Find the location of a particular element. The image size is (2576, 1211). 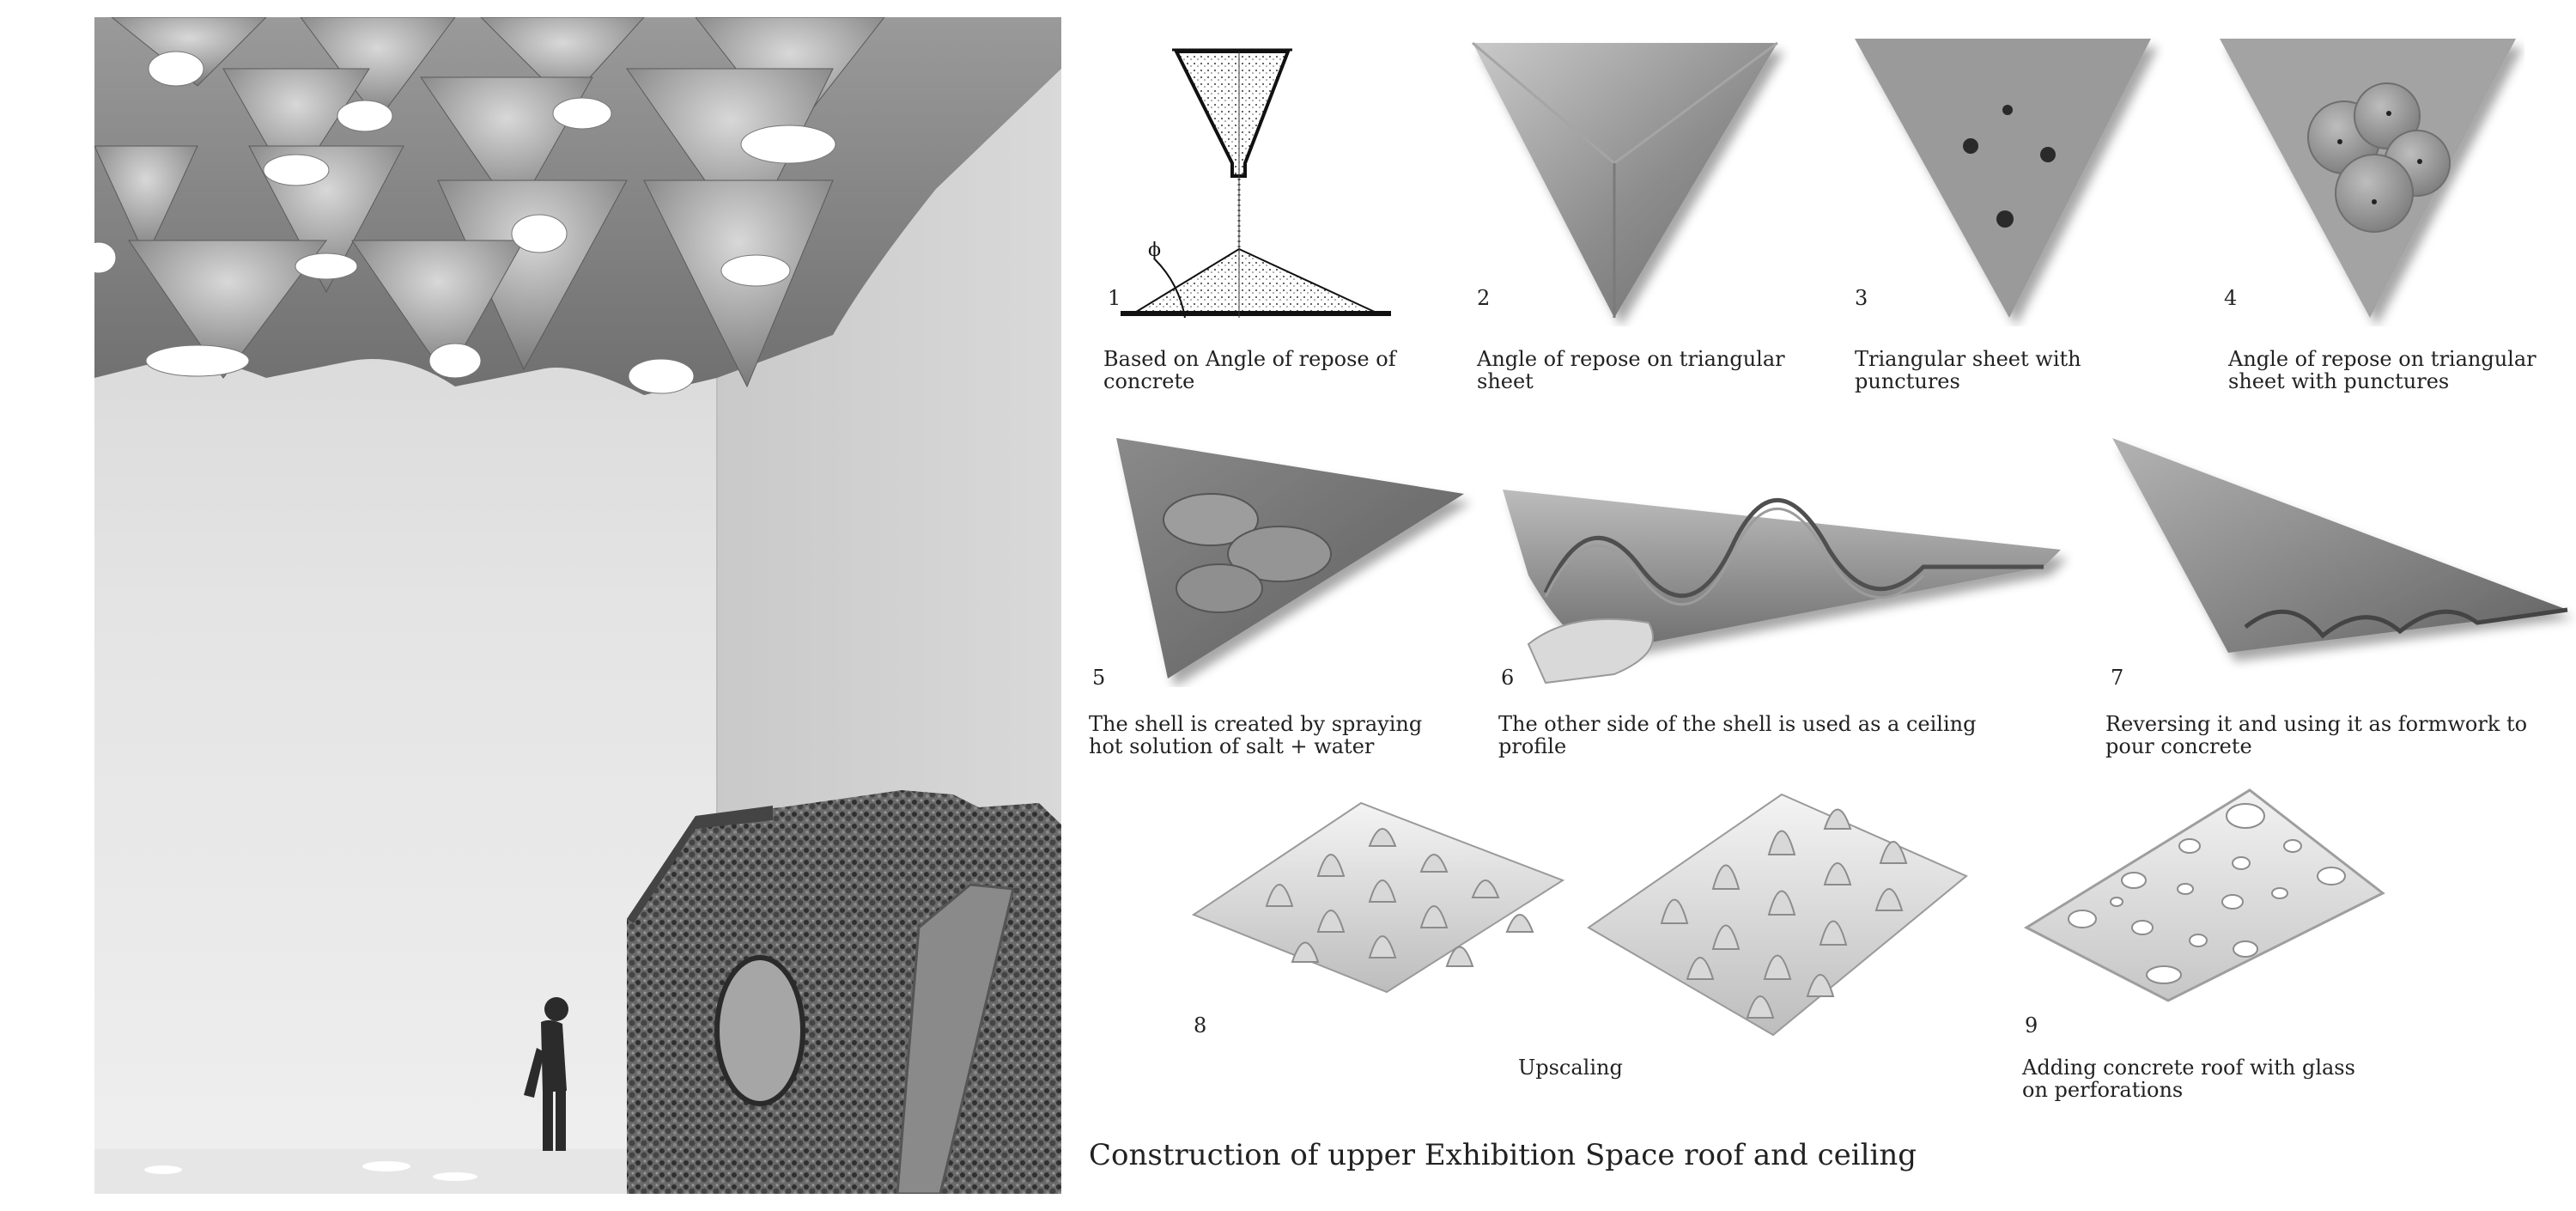

step-4-punctured-repose-image is located at coordinates (2369, 180).